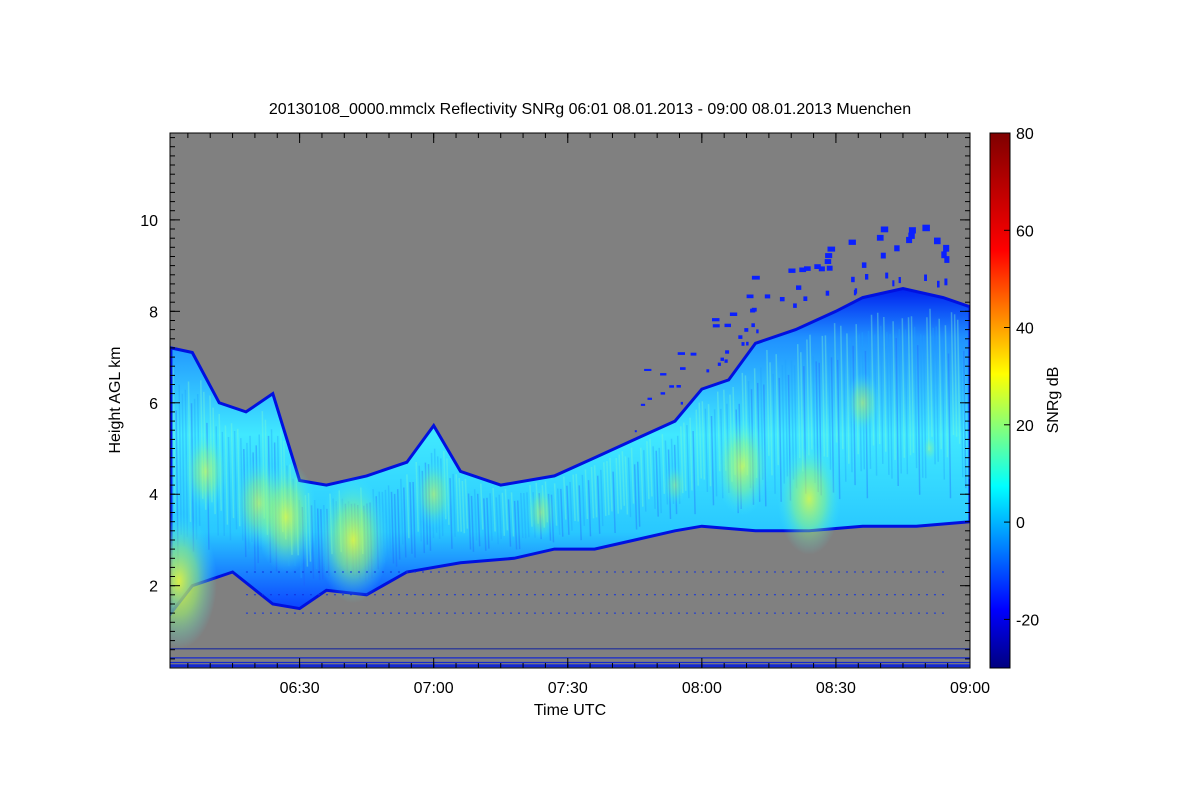  Describe the element at coordinates (1025, 329) in the screenshot. I see `colorbar-tick-label: 40` at that location.